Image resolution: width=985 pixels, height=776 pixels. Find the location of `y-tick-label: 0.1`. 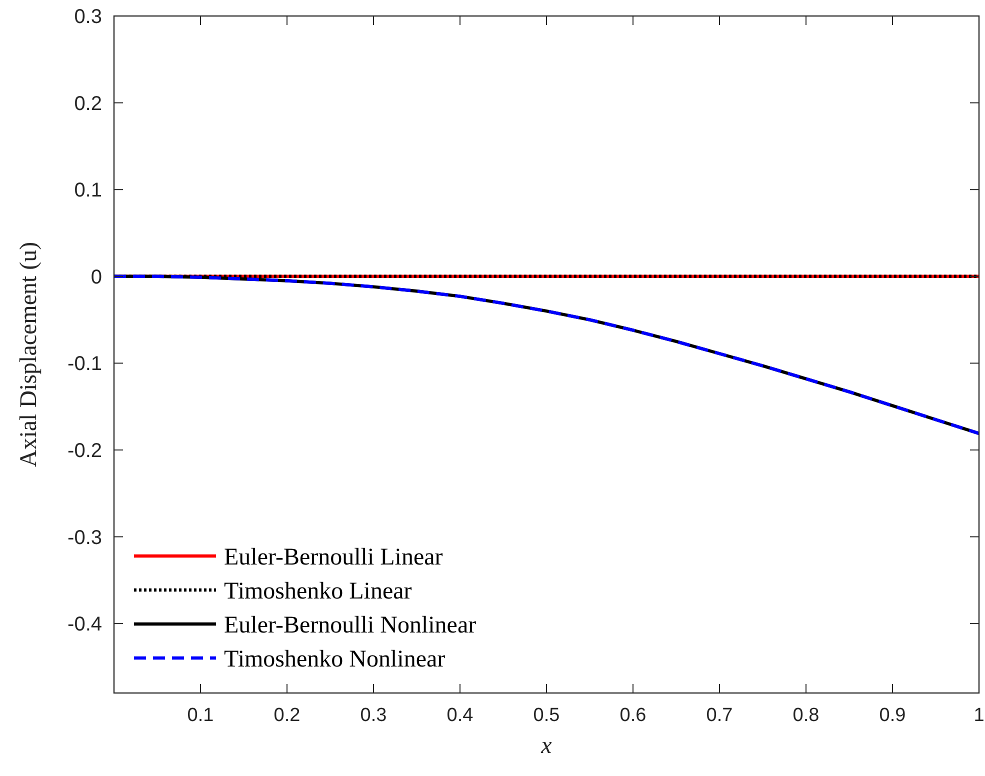

y-tick-label: 0.1 is located at coordinates (88, 191).